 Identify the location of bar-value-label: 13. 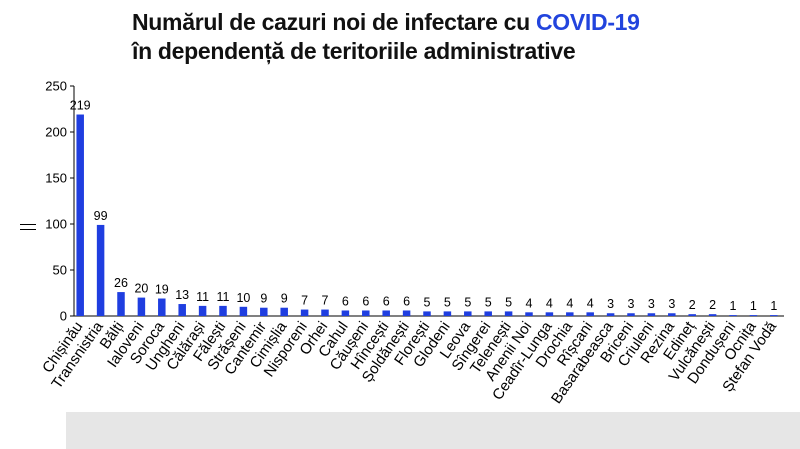
(182, 295).